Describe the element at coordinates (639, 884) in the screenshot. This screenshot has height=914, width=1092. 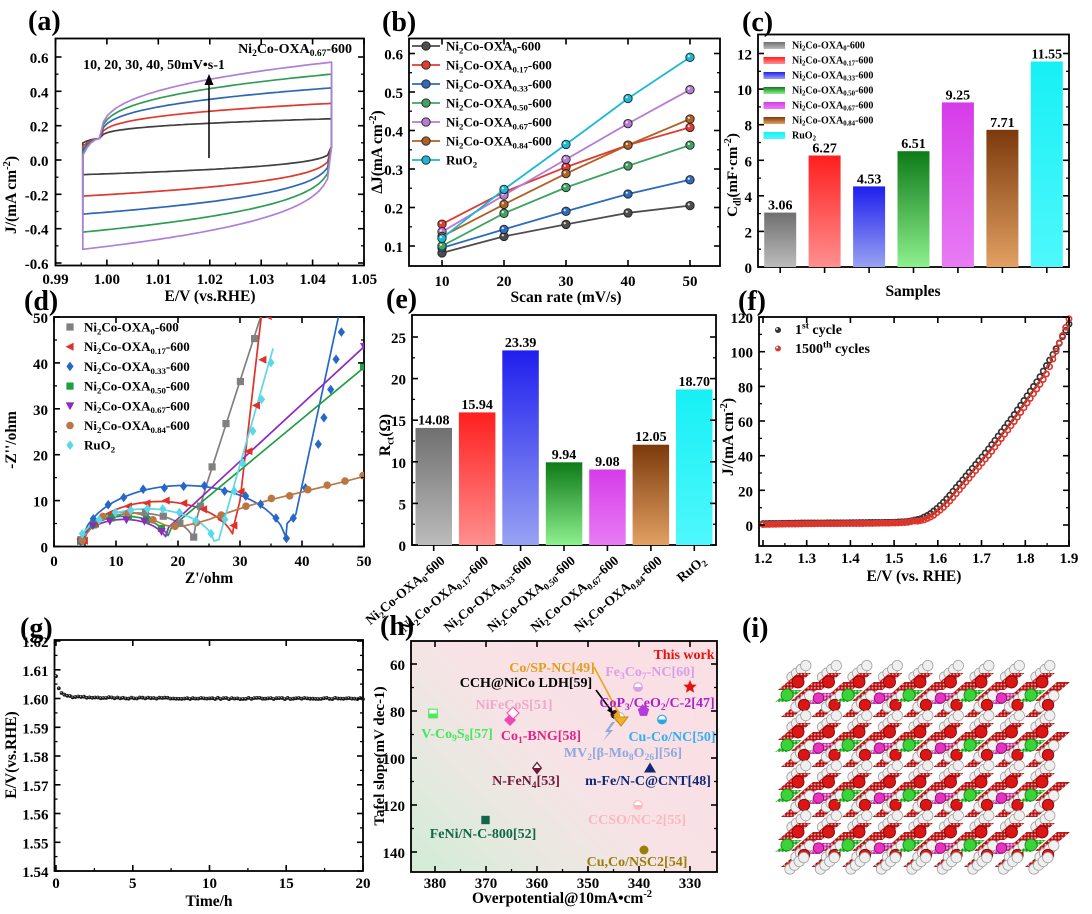
I see `svg-text: 340` at that location.